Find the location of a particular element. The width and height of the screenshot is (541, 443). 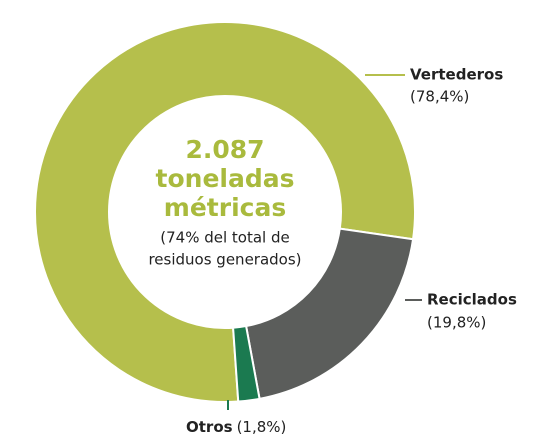

center-title: métricas is located at coordinates (225, 207).